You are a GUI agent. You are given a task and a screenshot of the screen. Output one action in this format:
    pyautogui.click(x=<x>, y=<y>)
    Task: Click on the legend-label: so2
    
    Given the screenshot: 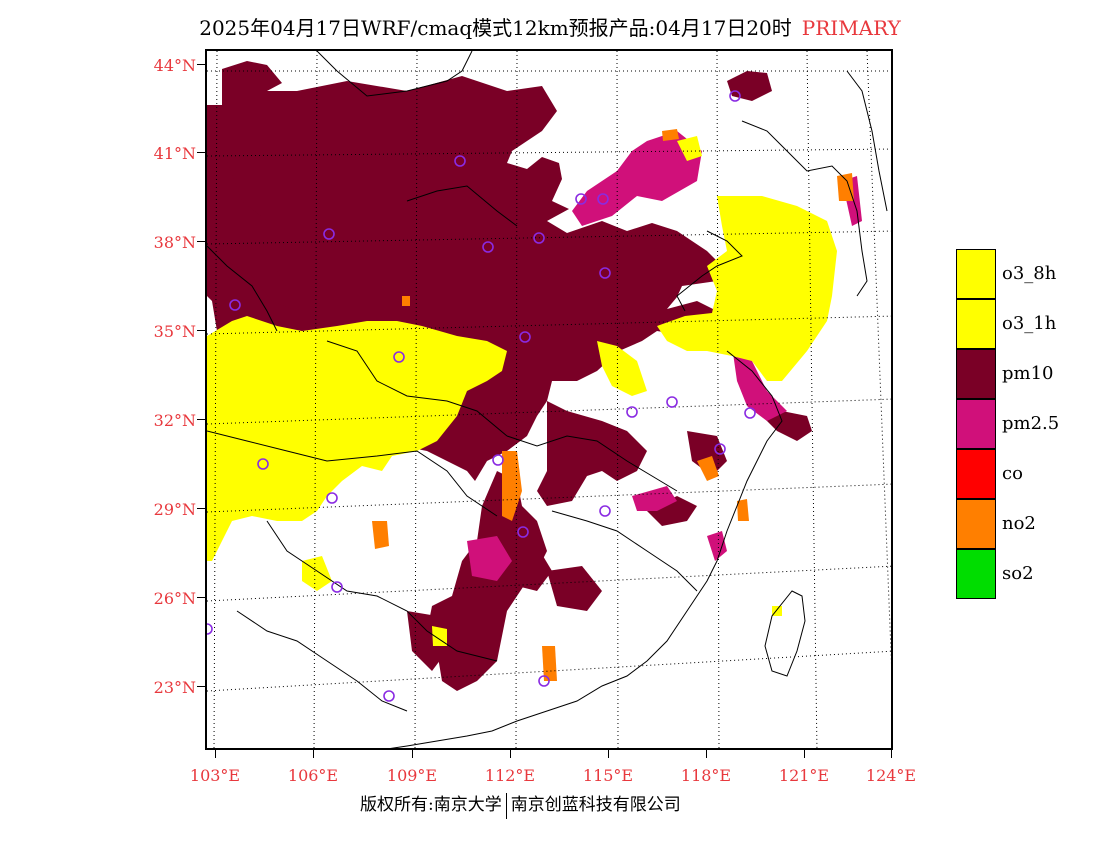 What is the action you would take?
    pyautogui.click(x=1018, y=573)
    